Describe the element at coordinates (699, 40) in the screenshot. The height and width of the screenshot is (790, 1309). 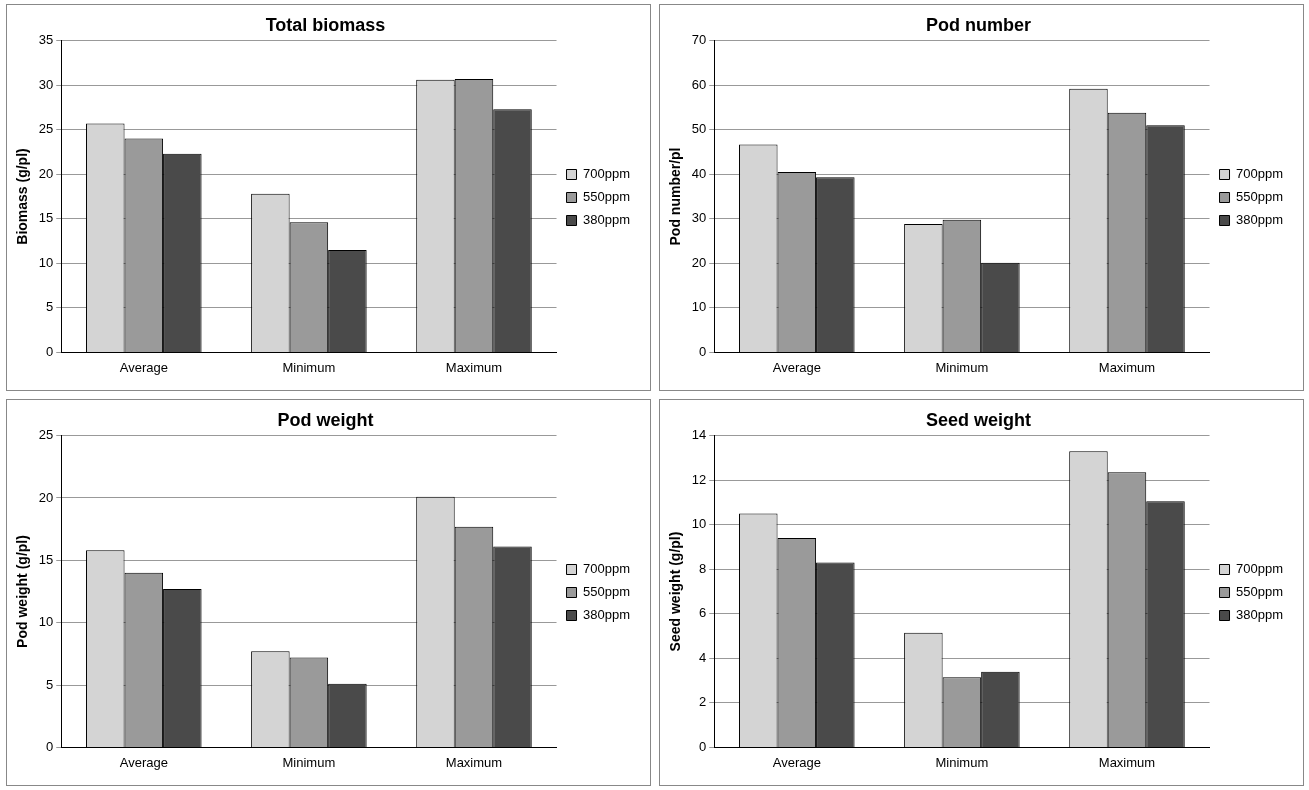
I see `y-tick-label: 70` at that location.